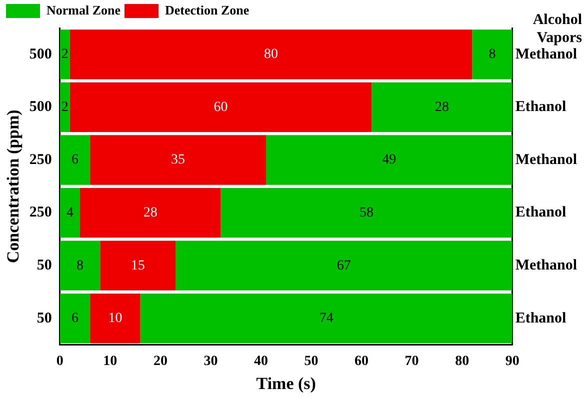  What do you see at coordinates (13, 187) in the screenshot?
I see `y-axis-title: Concentration (ppm)` at bounding box center [13, 187].